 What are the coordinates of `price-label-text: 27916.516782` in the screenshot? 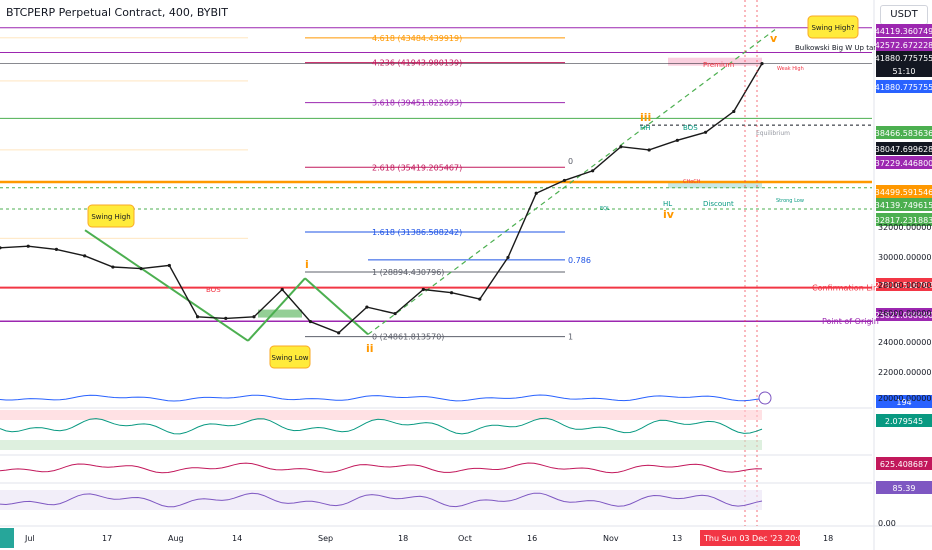 It's located at (903, 285).